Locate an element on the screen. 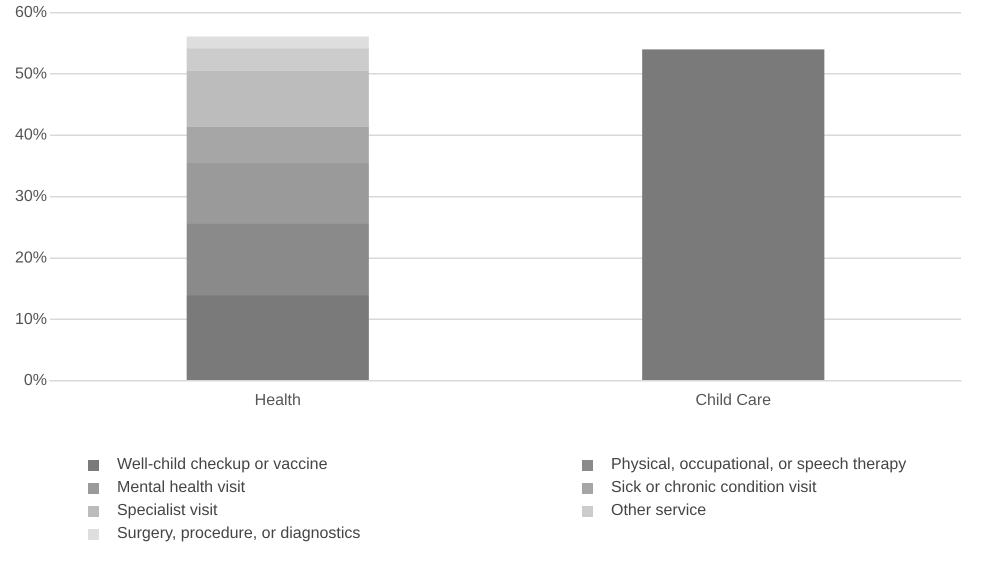  y-tick-label: 0% is located at coordinates (36, 381).